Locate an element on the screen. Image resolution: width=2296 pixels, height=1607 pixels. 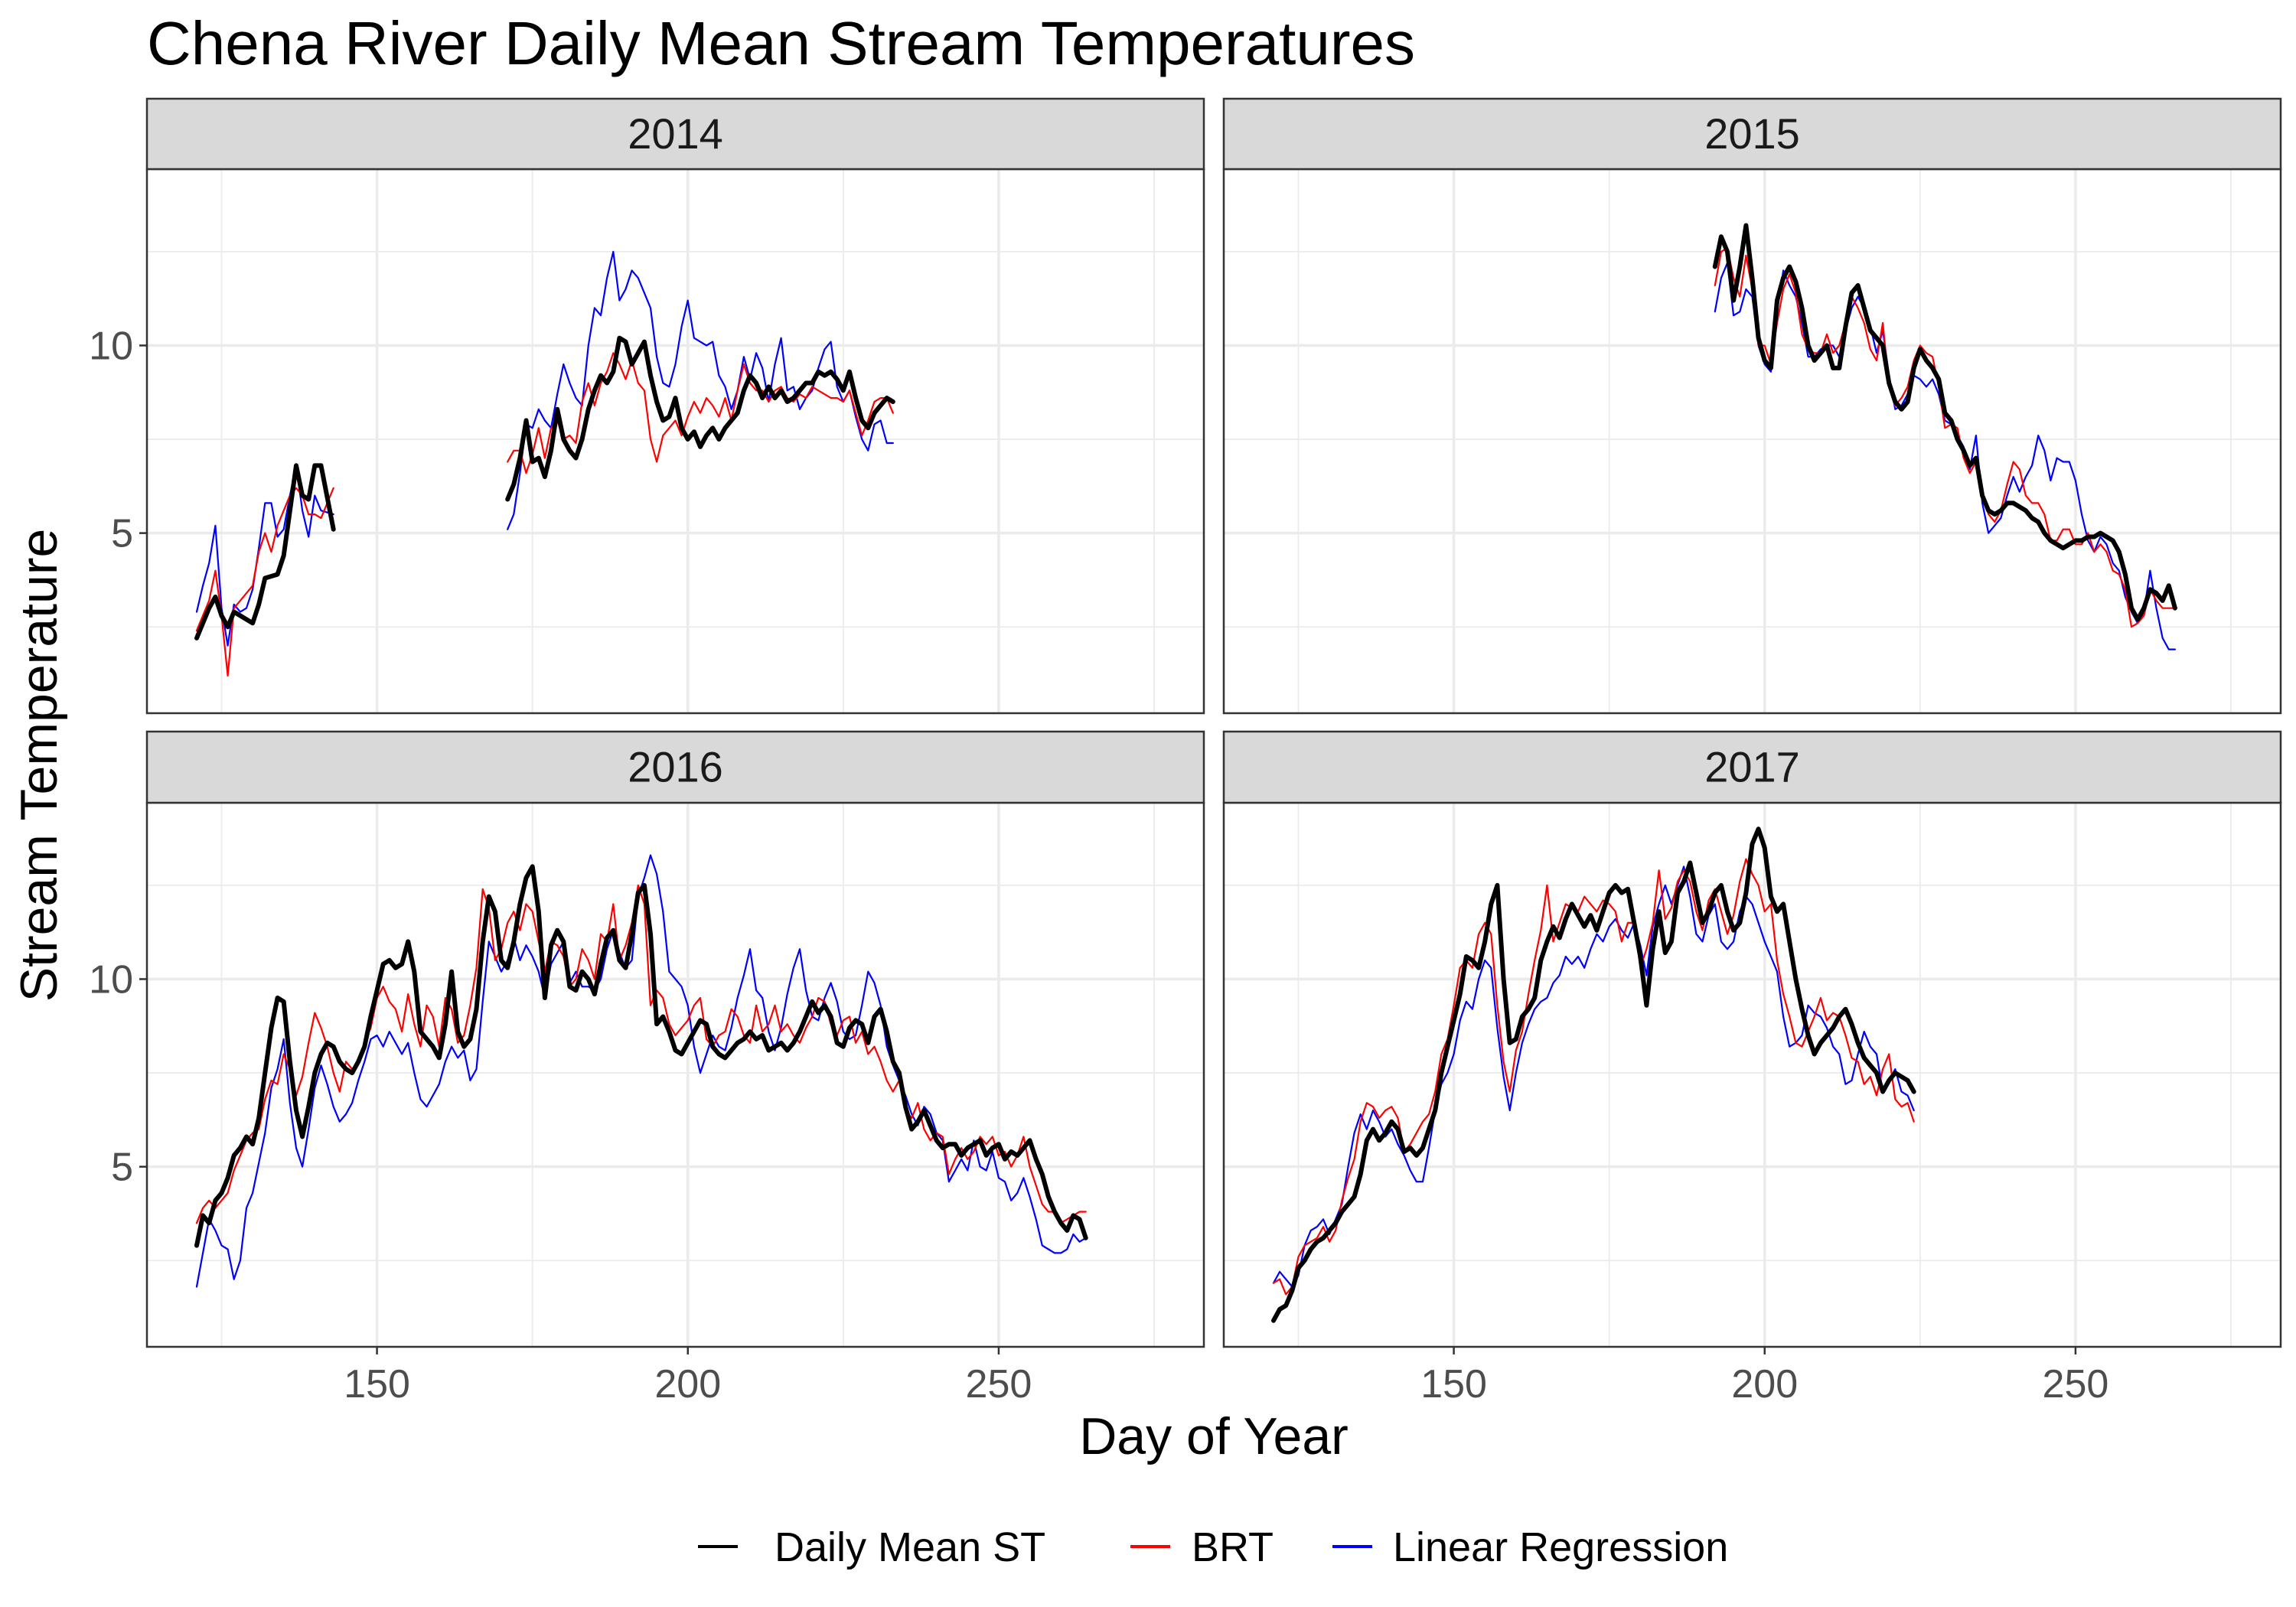
facet-strip-label: 2014 is located at coordinates (675, 133).